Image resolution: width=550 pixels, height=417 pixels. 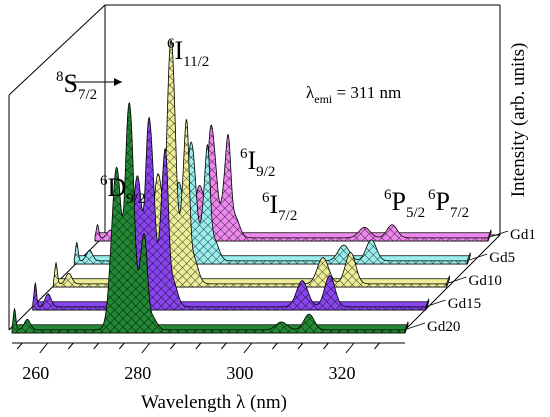 What do you see at coordinates (323, 99) in the screenshot?
I see `emission-label-subscript: emi` at bounding box center [323, 99].